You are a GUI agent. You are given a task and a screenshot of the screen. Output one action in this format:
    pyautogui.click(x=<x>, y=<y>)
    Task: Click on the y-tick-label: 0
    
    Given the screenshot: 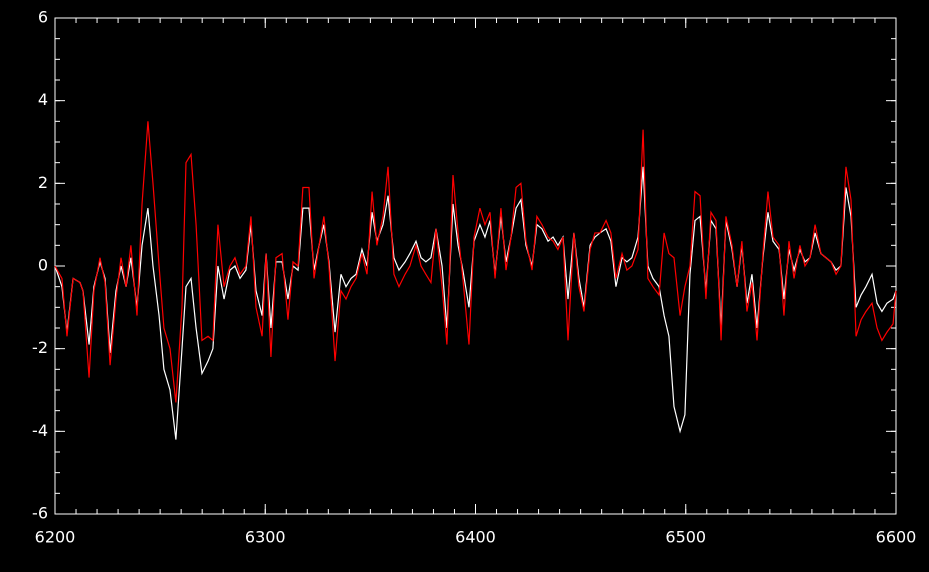 What is the action you would take?
    pyautogui.click(x=43, y=265)
    